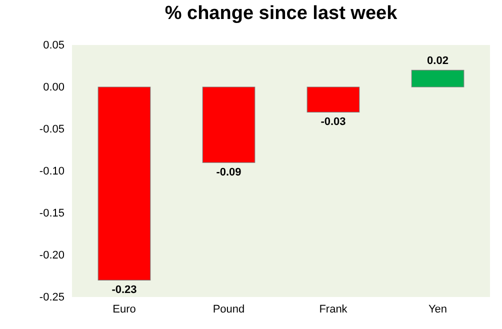 Image resolution: width=502 pixels, height=329 pixels. I want to click on x-tick-label: Euro, so click(124, 310).